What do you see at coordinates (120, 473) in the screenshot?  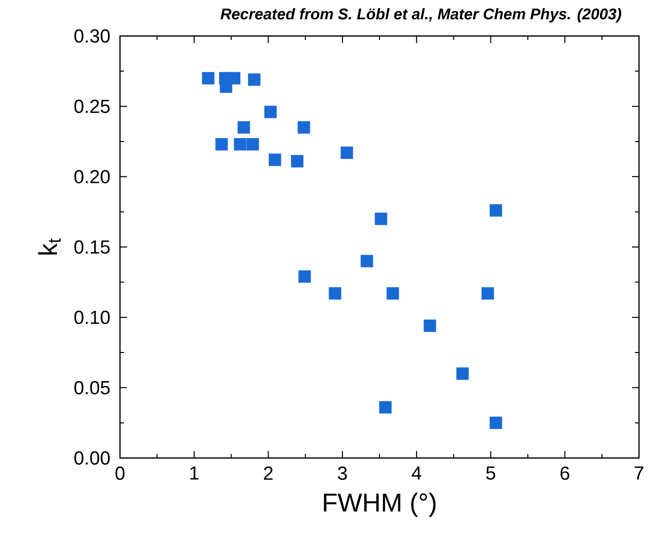 I see `x-tick-label: 0` at bounding box center [120, 473].